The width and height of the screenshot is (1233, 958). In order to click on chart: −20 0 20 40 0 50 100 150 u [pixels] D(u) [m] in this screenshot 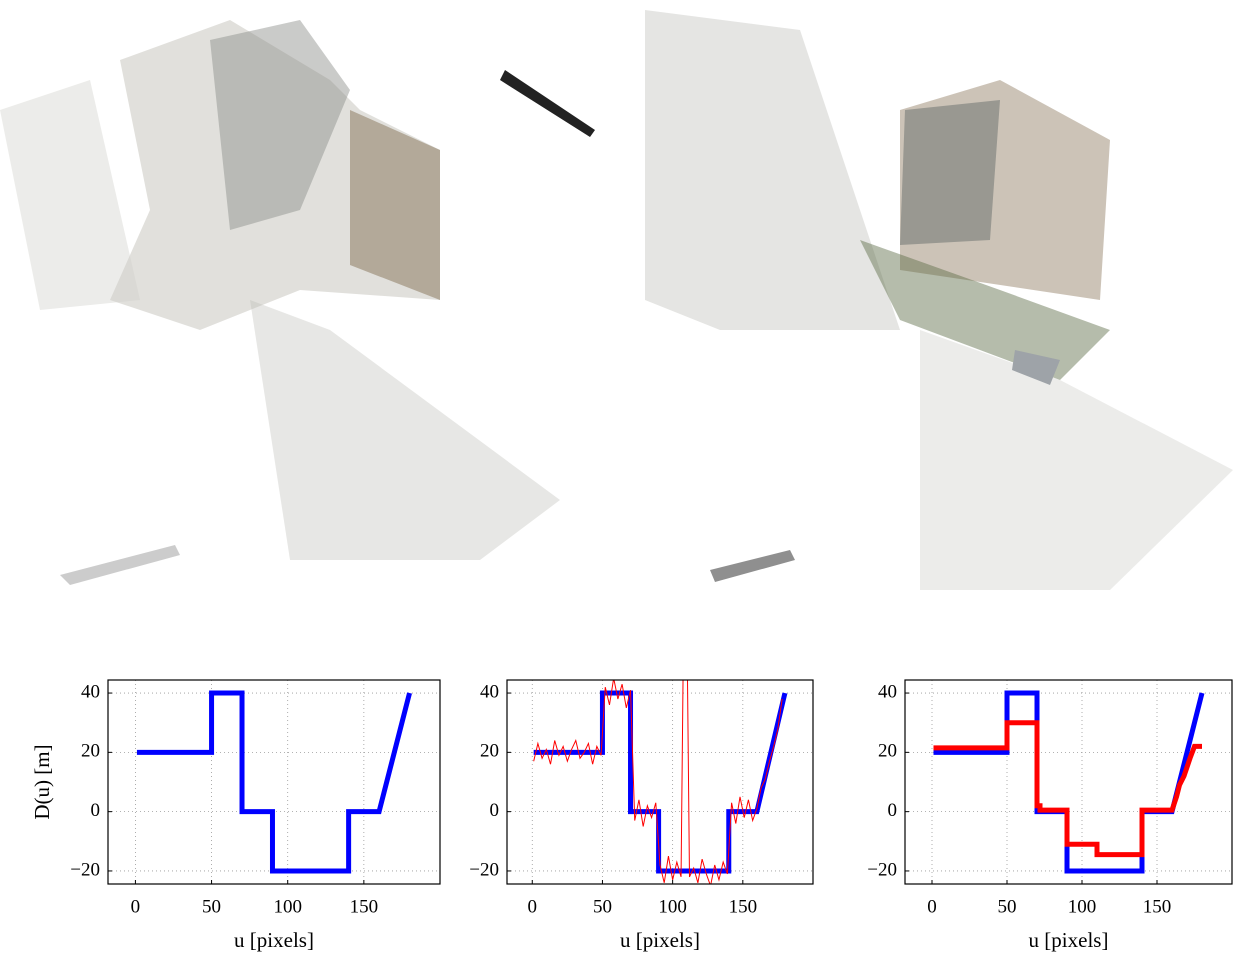, I will do `click(235, 815)`.